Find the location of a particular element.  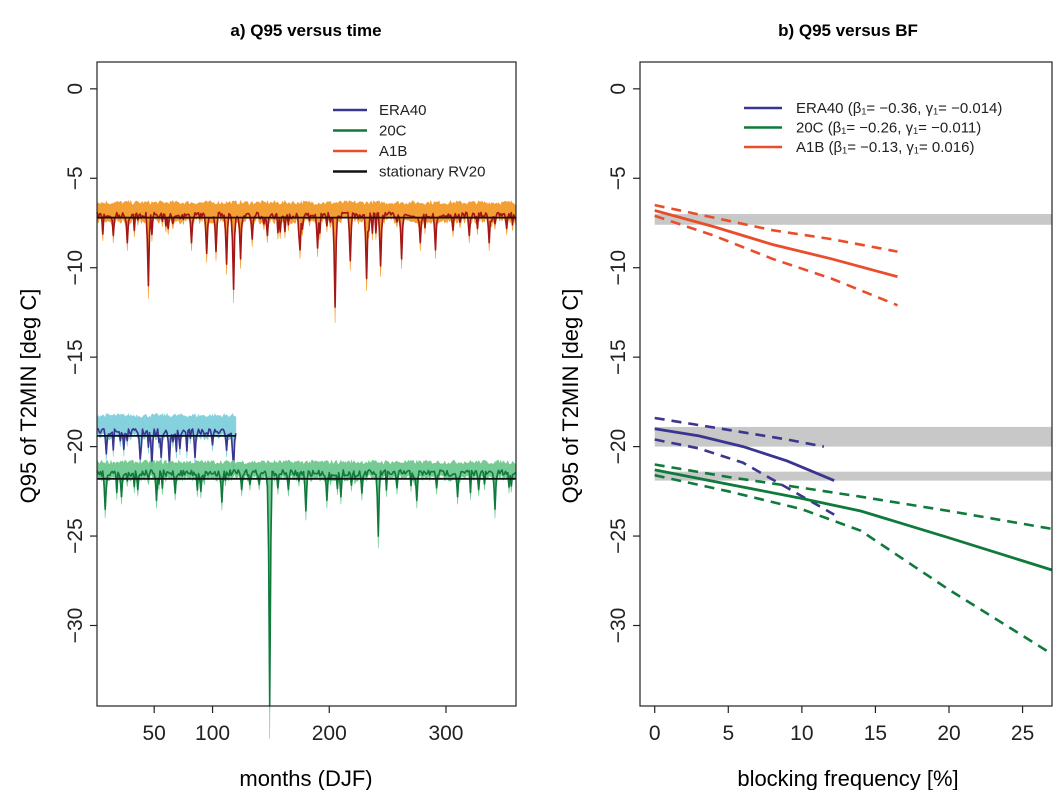

panel-b1-ytick-label: −30 is located at coordinates (618, 626).